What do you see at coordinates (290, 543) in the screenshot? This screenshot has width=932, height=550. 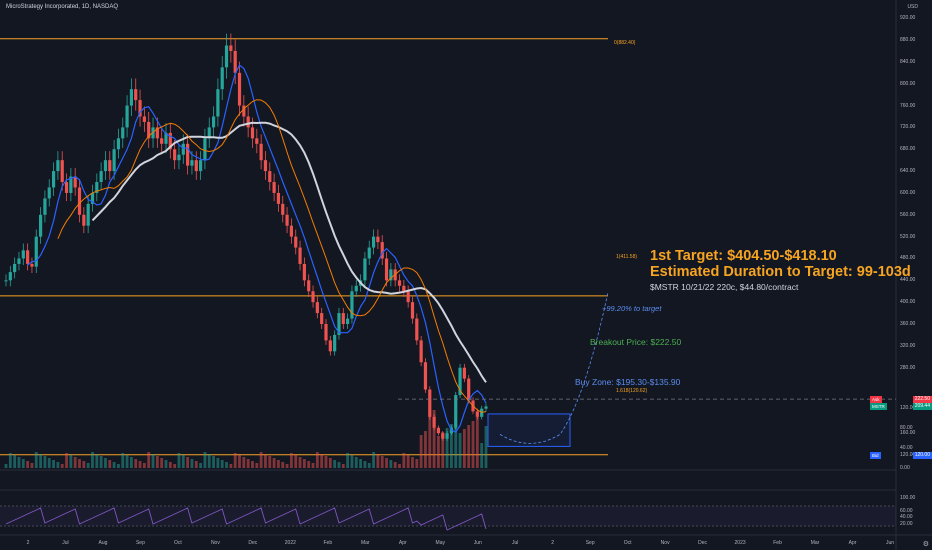 I see `time-tick-label: 2022` at bounding box center [290, 543].